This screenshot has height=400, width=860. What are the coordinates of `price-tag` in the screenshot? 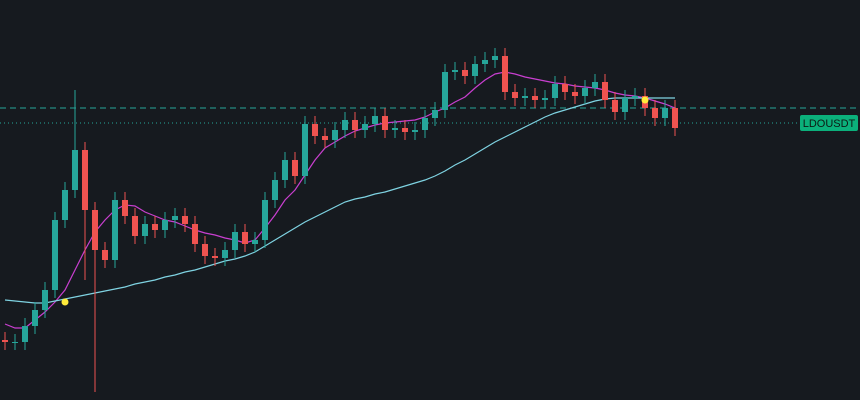 It's located at (829, 123).